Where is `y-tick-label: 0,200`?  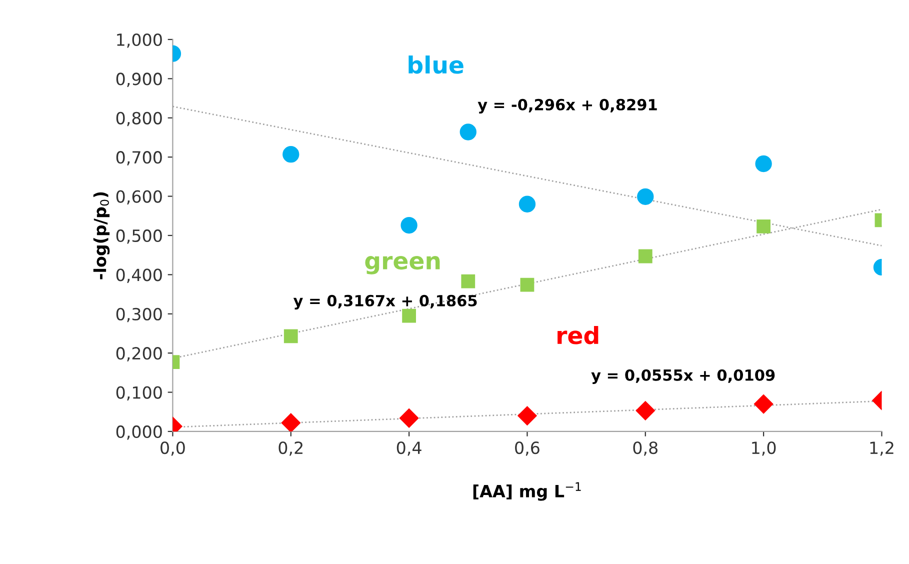 y-tick-label: 0,200 is located at coordinates (139, 354).